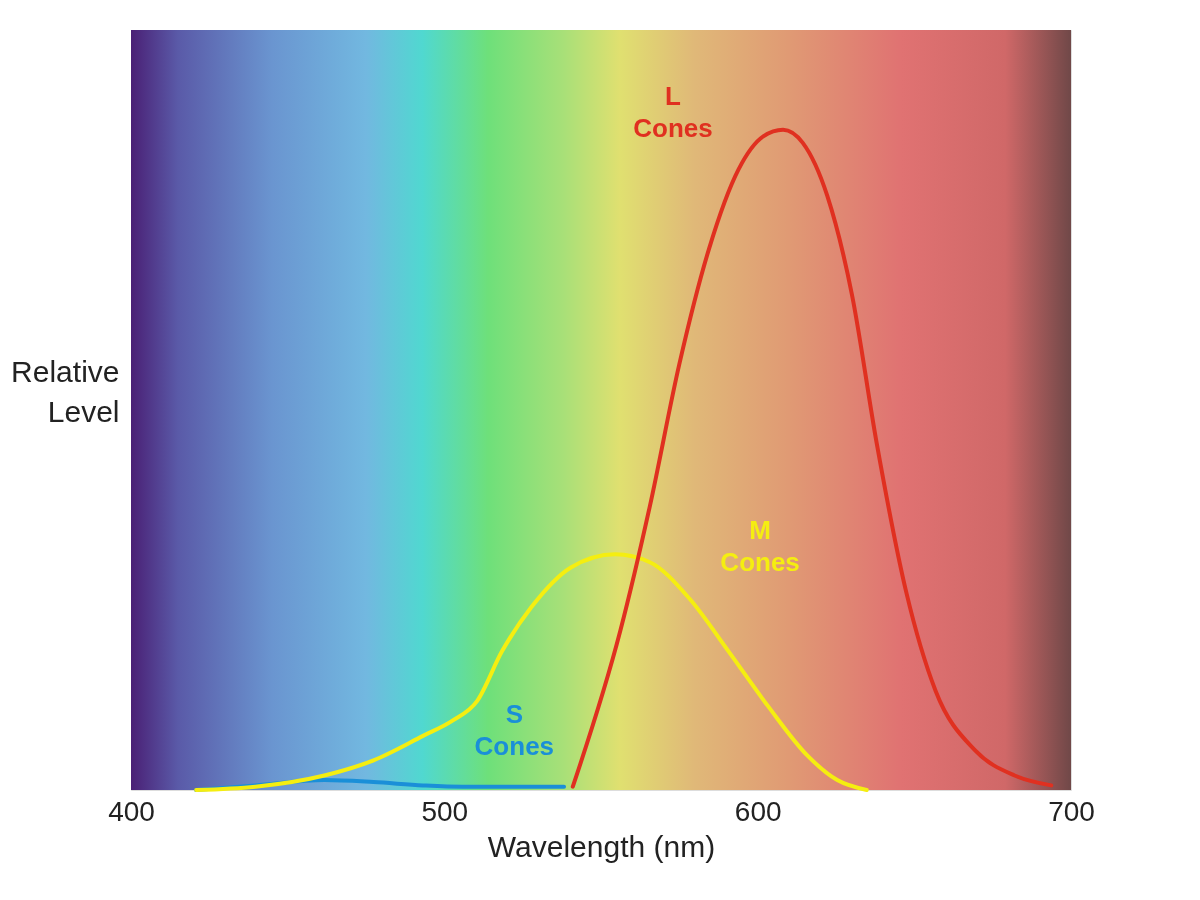 This screenshot has height=900, width=1200. I want to click on x-tick-label: 600, so click(758, 811).